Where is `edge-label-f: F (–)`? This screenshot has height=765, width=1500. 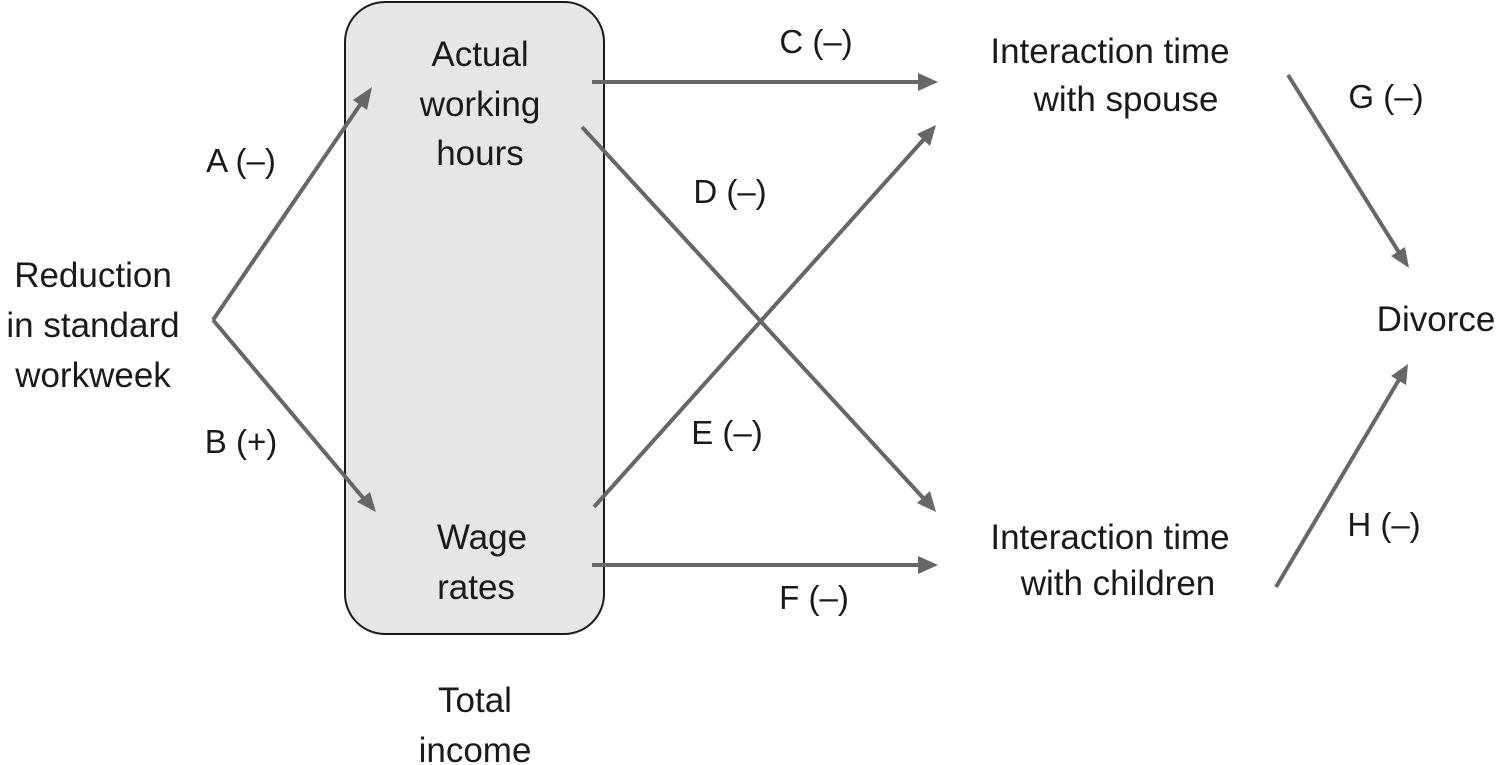 edge-label-f: F (–) is located at coordinates (814, 597).